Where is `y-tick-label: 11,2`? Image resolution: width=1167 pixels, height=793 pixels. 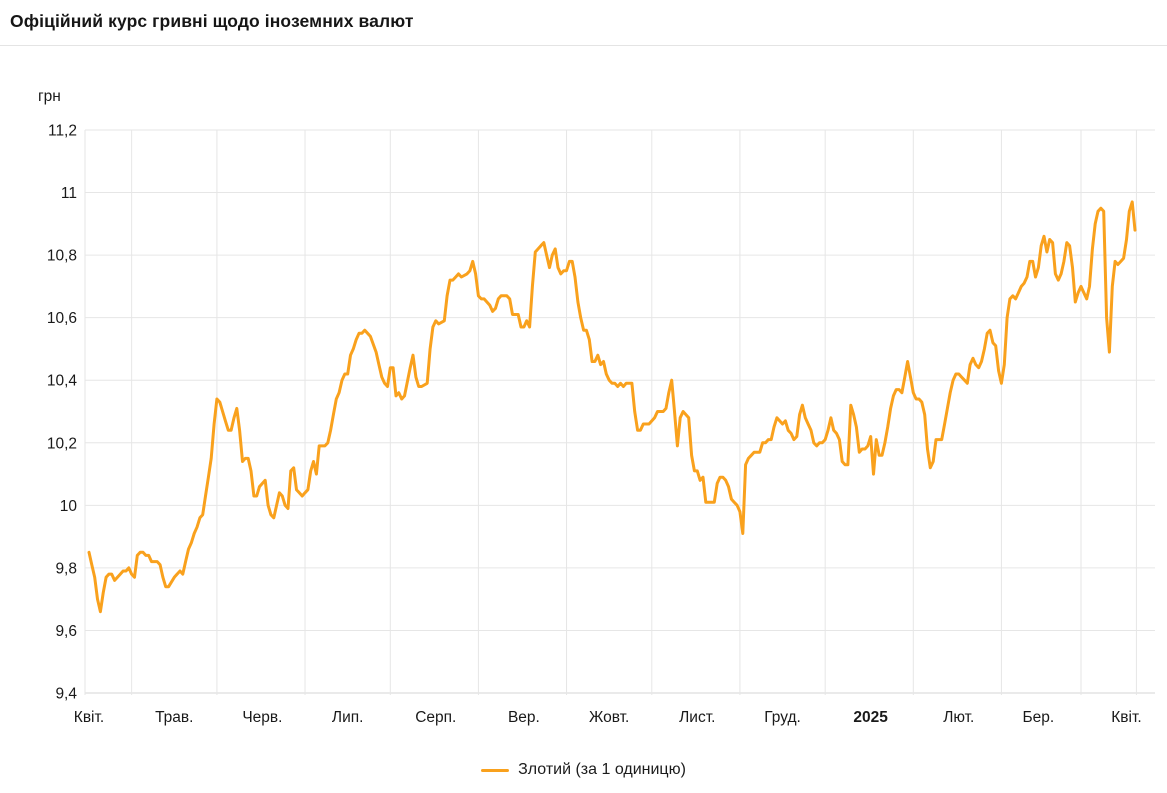
y-tick-label: 11,2 is located at coordinates (62, 131).